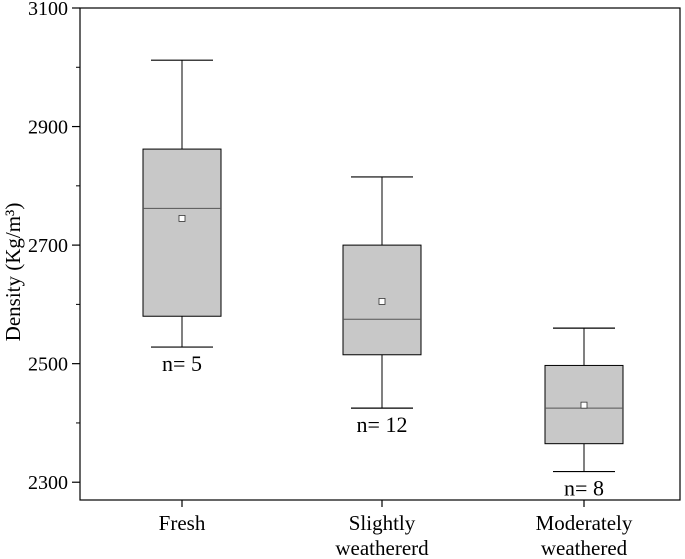  Describe the element at coordinates (382, 523) in the screenshot. I see `x-category-label: Slightly` at that location.